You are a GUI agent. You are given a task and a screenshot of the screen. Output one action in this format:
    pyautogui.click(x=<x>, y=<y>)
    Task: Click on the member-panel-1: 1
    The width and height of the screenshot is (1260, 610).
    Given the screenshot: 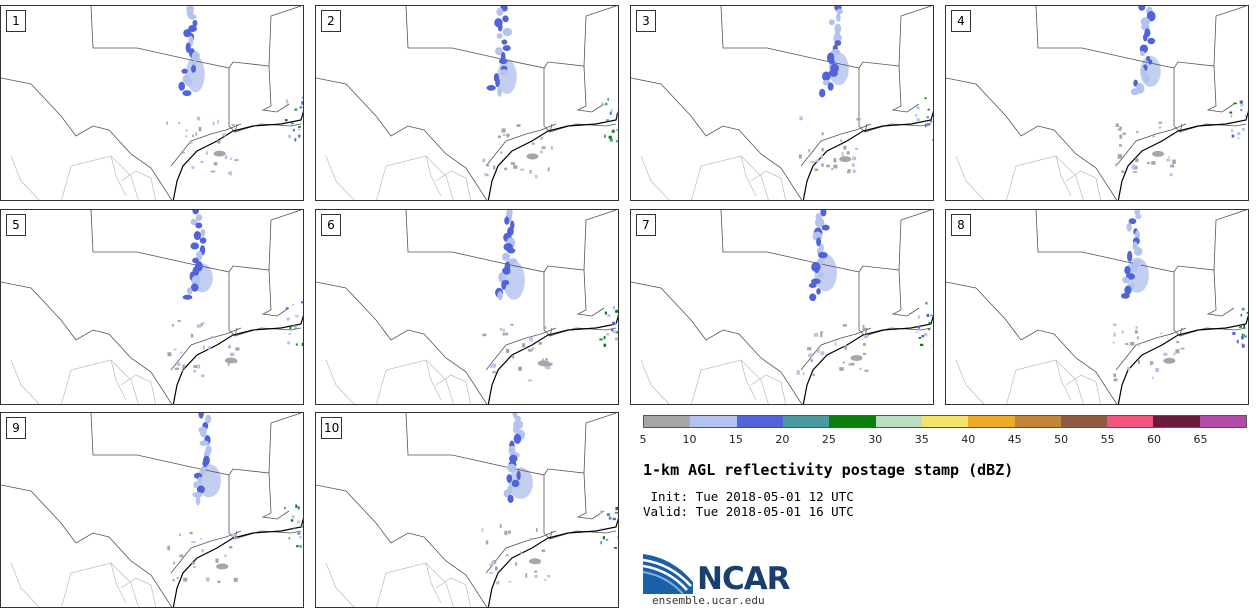 What is the action you would take?
    pyautogui.click(x=152, y=103)
    